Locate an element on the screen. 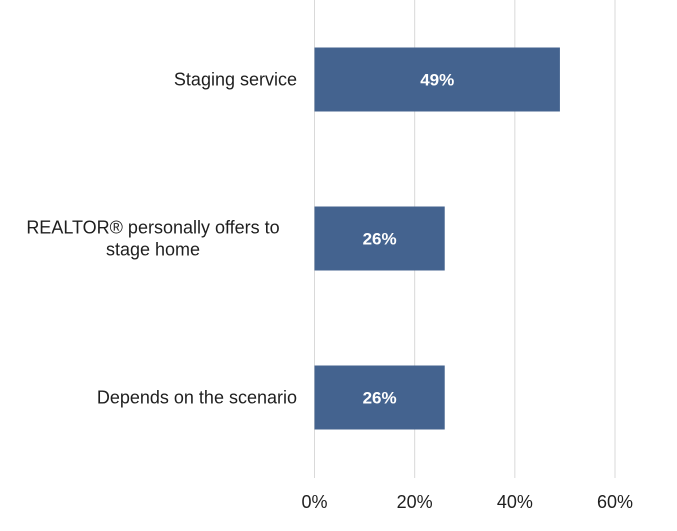 The width and height of the screenshot is (677, 531). x-tick-label-3: 60% is located at coordinates (615, 502).